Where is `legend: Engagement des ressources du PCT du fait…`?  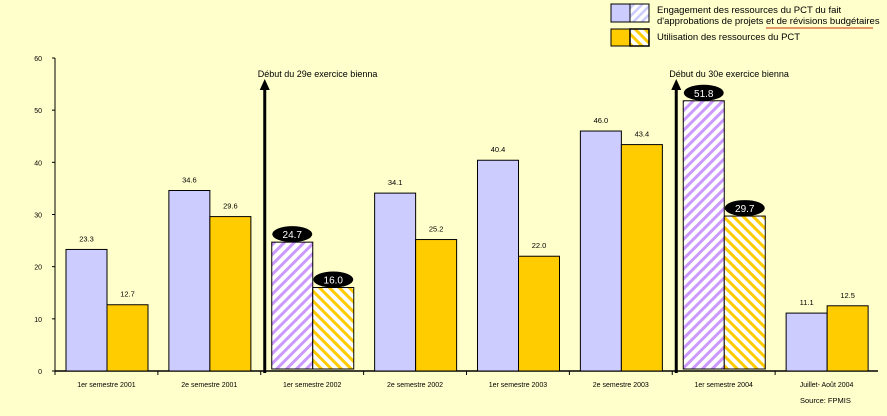 legend: Engagement des ressources du PCT du fait… is located at coordinates (745, 25).